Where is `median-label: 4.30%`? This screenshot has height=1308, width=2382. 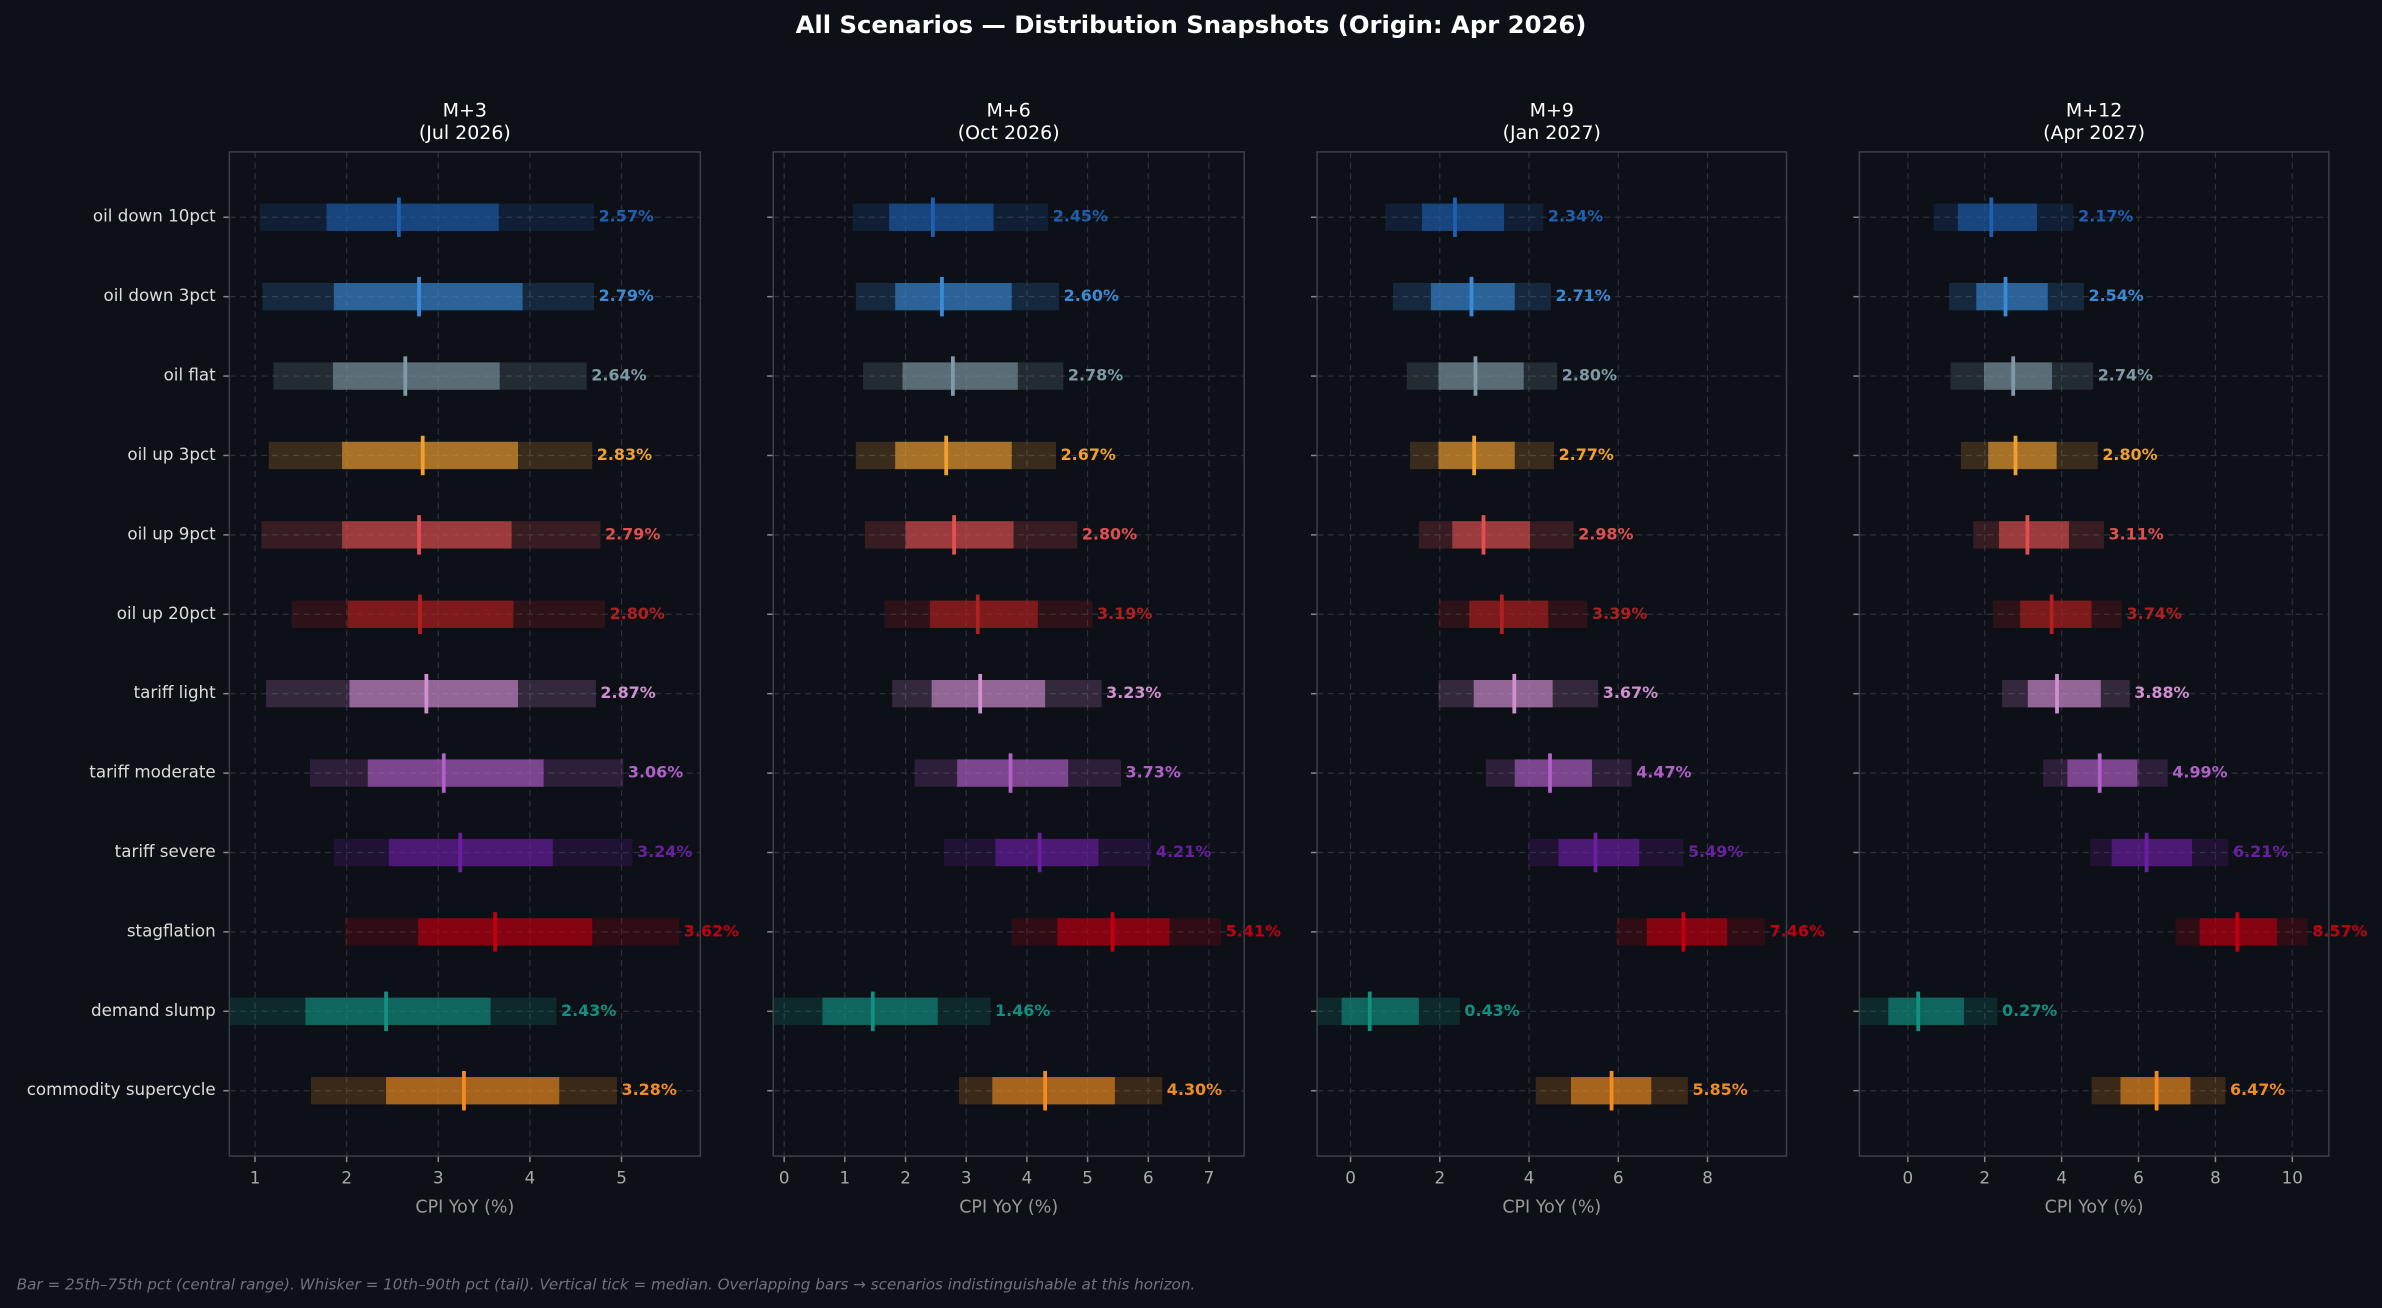 median-label: 4.30% is located at coordinates (1194, 1089).